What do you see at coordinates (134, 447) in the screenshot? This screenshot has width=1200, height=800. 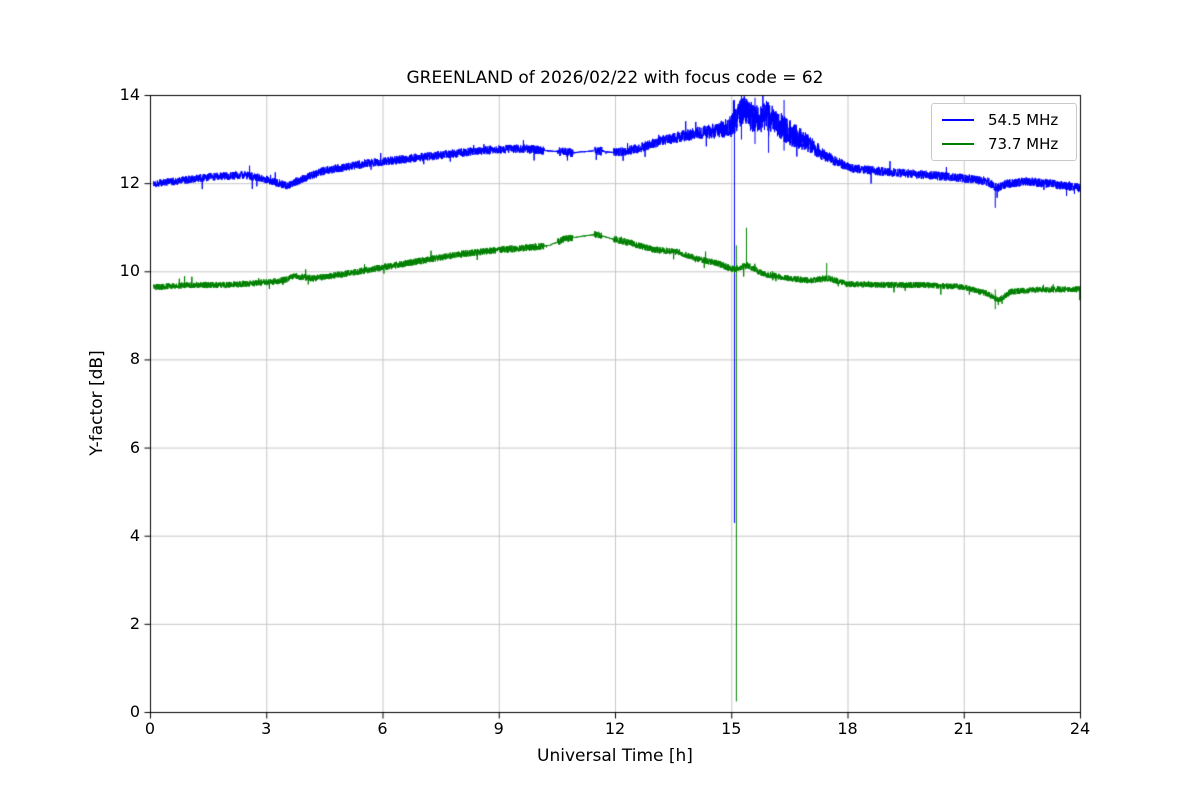 I see `y-tick-label: 6` at bounding box center [134, 447].